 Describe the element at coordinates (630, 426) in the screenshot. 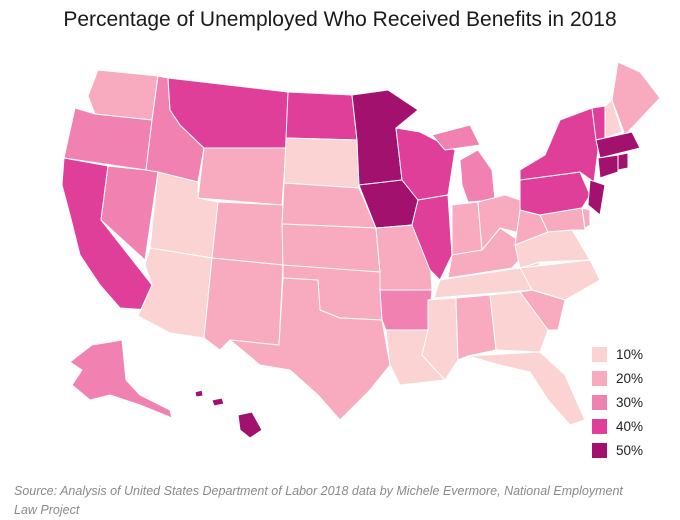

I see `legend-label: 40%` at that location.